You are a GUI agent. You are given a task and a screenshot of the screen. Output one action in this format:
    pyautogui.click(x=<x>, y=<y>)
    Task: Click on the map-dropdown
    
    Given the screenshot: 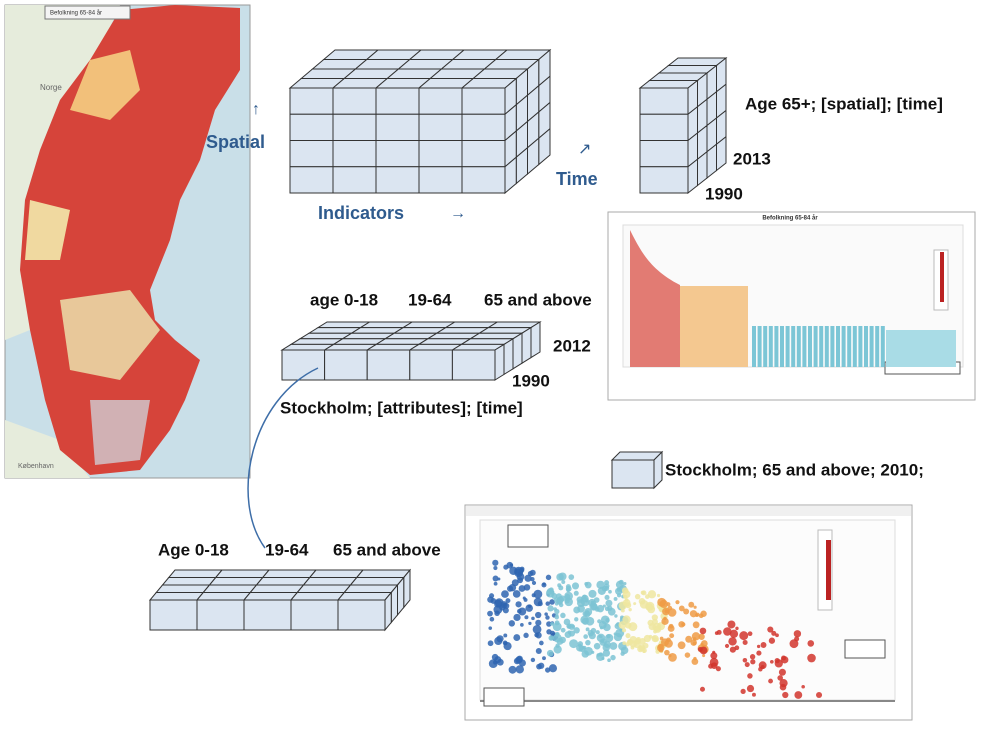 What is the action you would take?
    pyautogui.click(x=87, y=12)
    